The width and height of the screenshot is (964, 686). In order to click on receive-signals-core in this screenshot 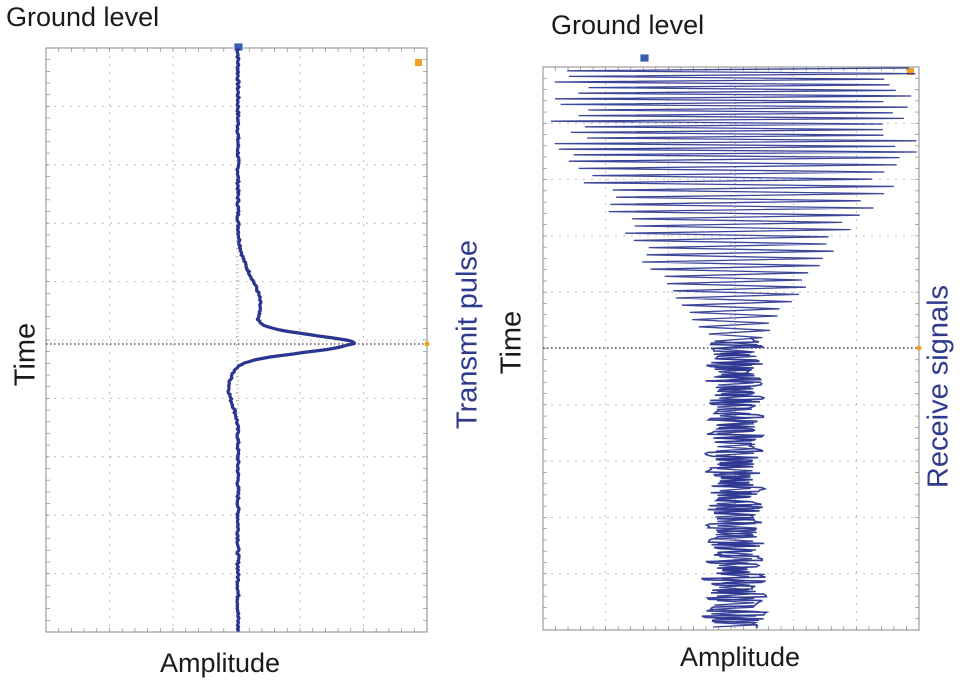, I will do `click(735, 483)`.